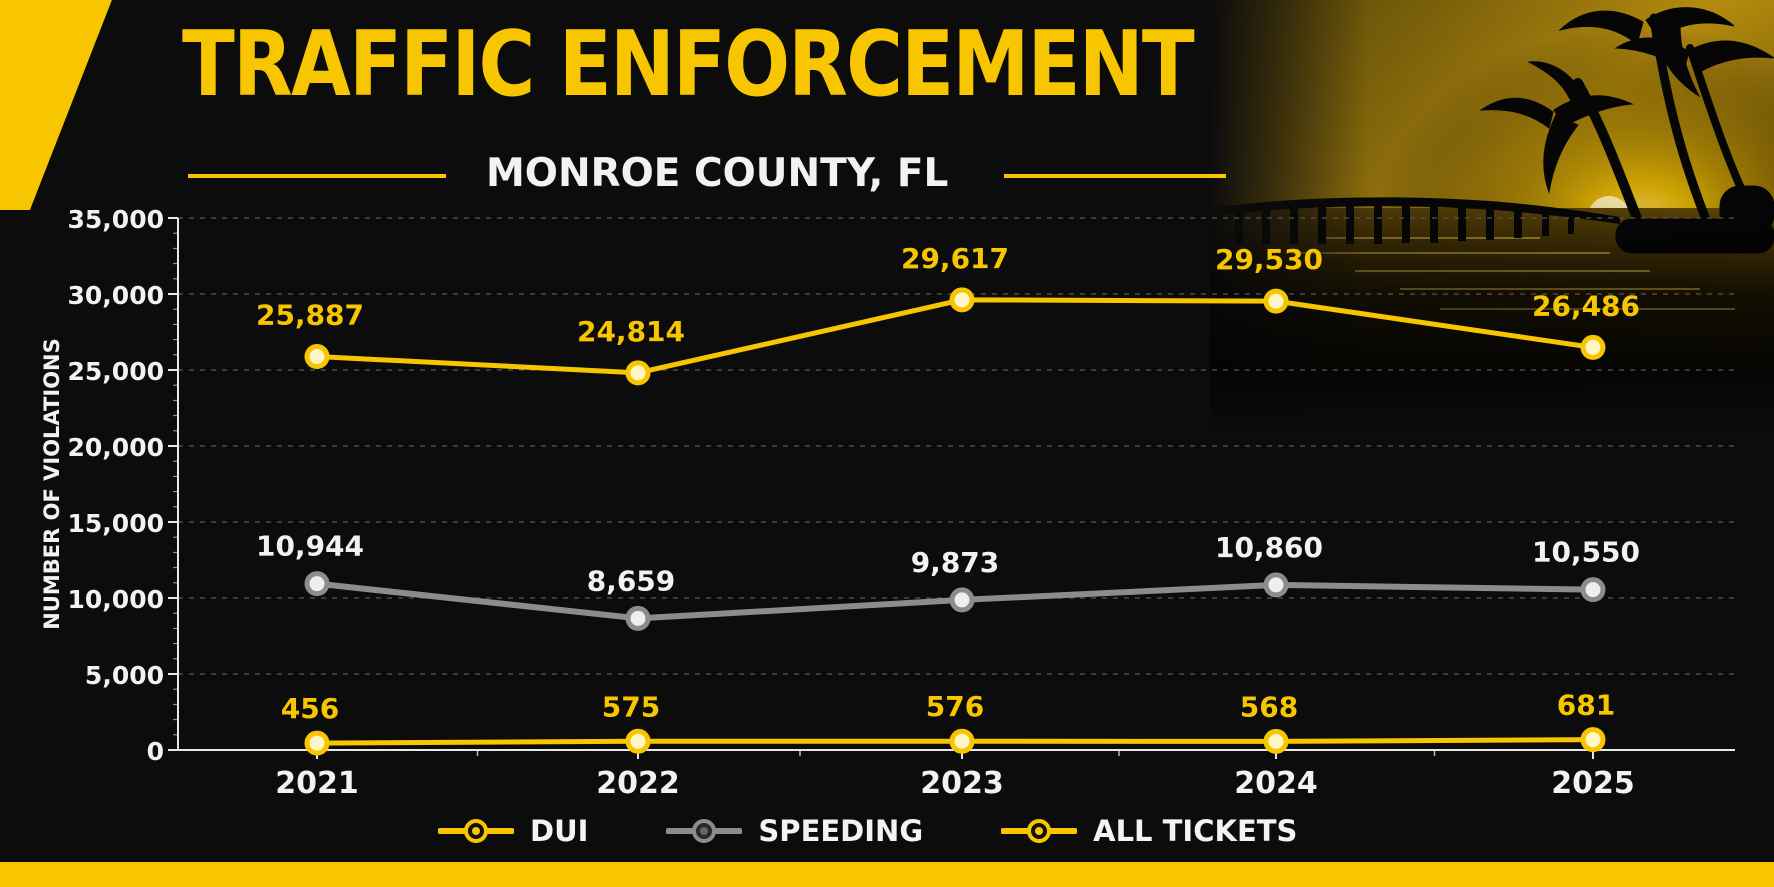 The height and width of the screenshot is (887, 1774). I want to click on data-label-dui-2025: 681, so click(1586, 705).